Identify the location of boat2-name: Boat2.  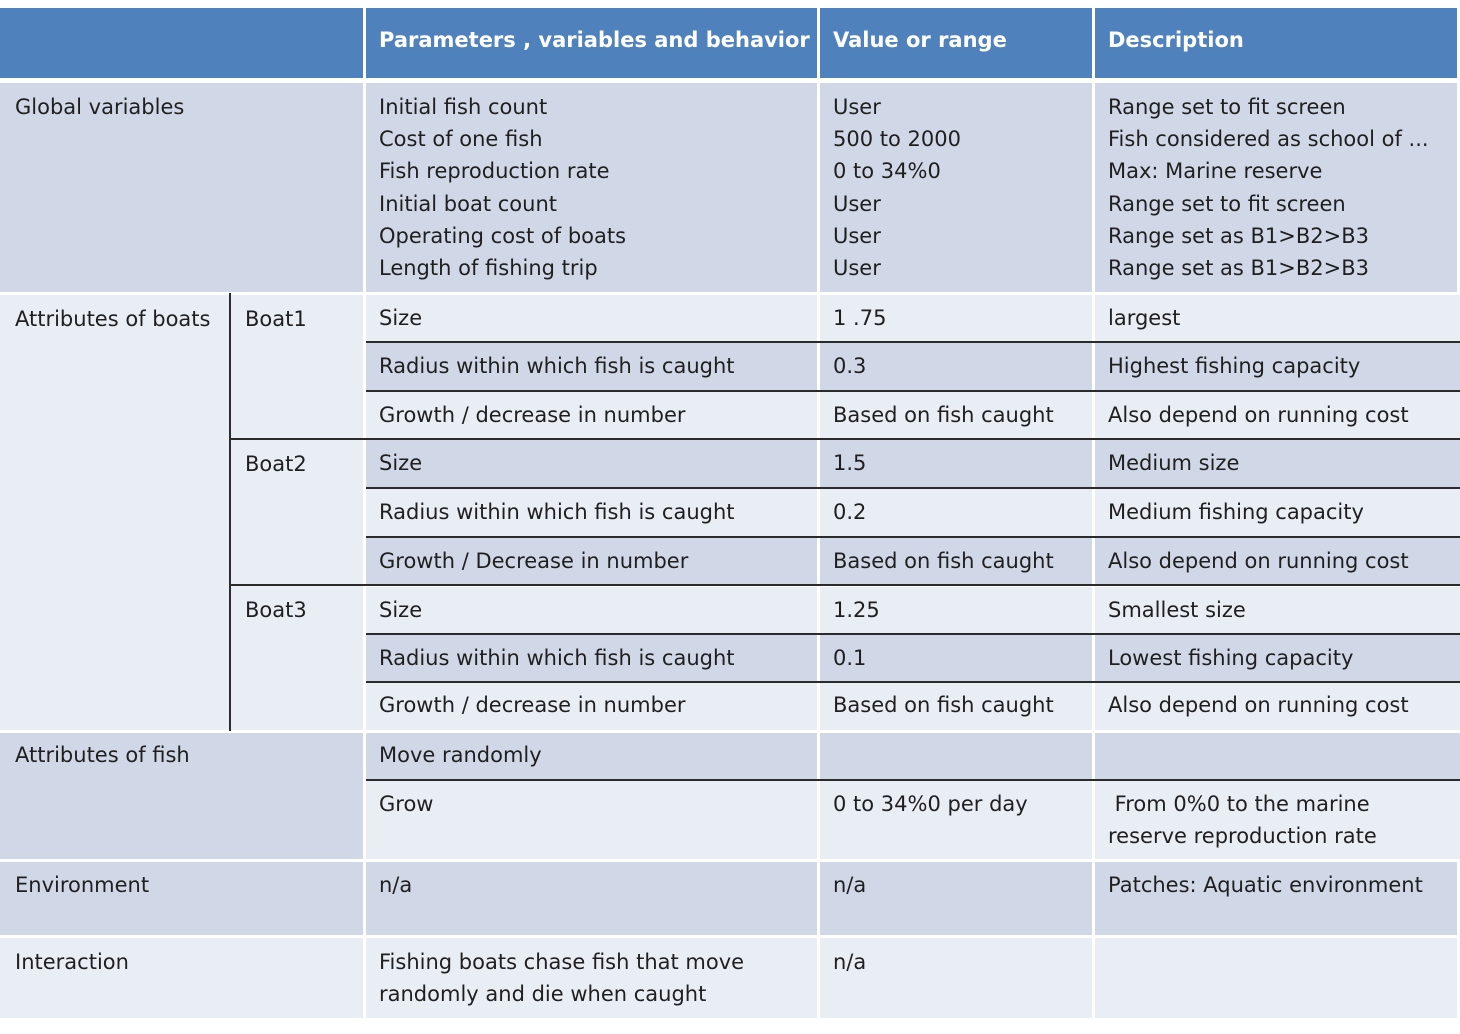
(276, 464).